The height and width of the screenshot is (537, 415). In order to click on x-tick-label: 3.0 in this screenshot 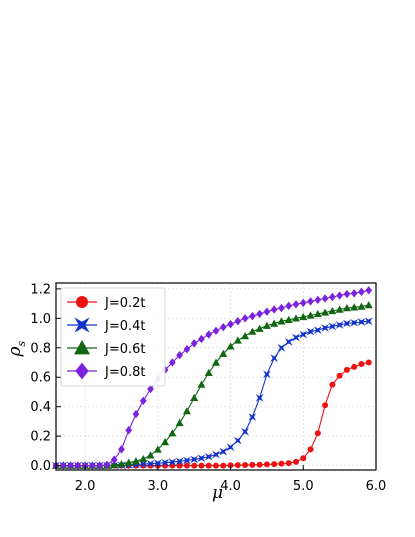, I will do `click(157, 486)`.